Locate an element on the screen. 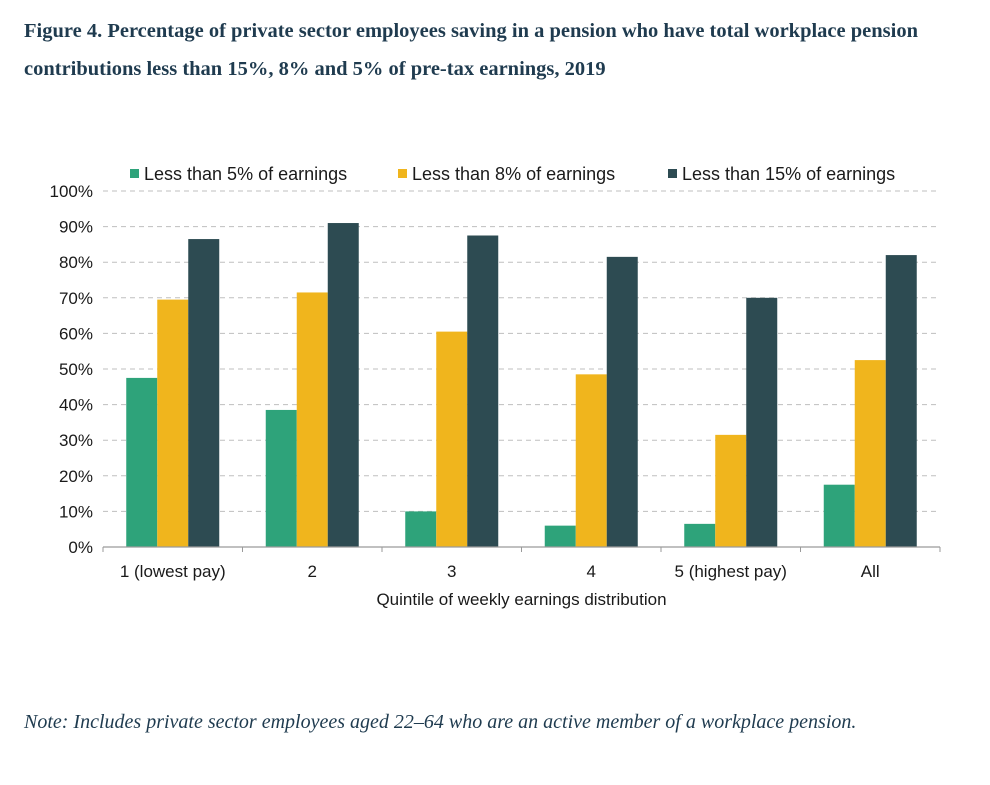 This screenshot has height=785, width=990. x-tick-label: 3 is located at coordinates (451, 571).